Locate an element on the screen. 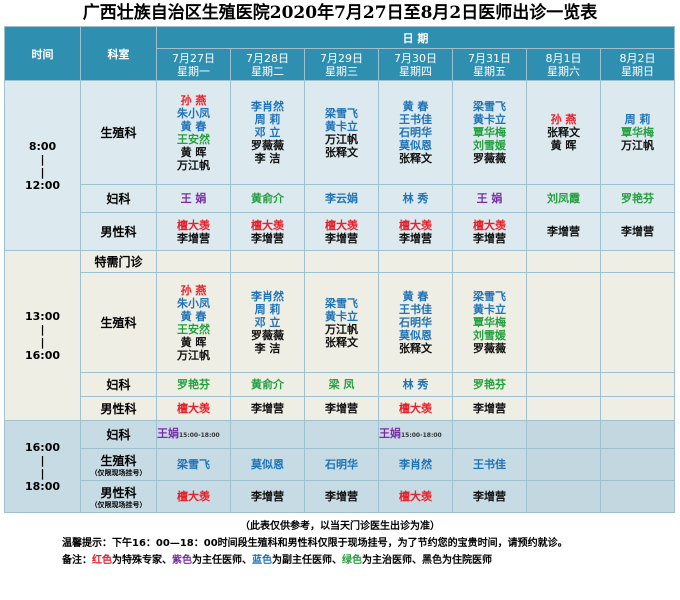  legend-color: 蓝色 is located at coordinates (262, 560).